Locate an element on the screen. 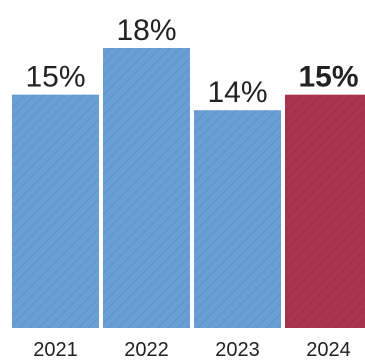 This screenshot has width=365, height=361. data-label-2023: 14% is located at coordinates (237, 92).